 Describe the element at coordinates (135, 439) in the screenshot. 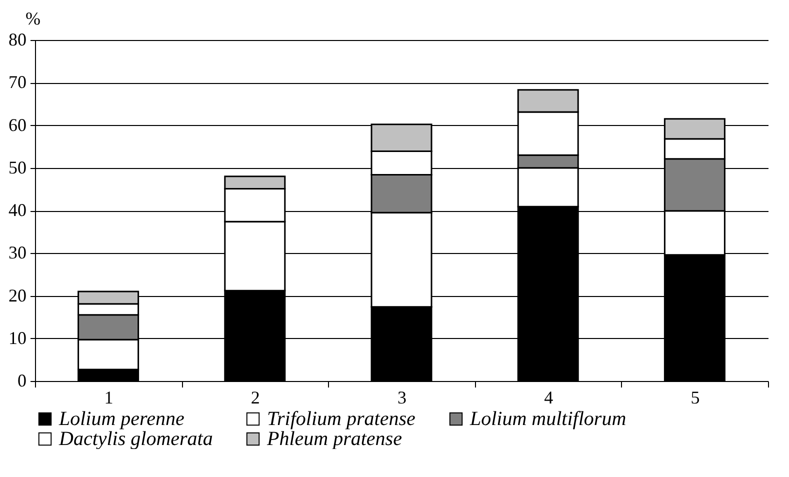

I see `legend-label: Dactylis glomerata` at that location.